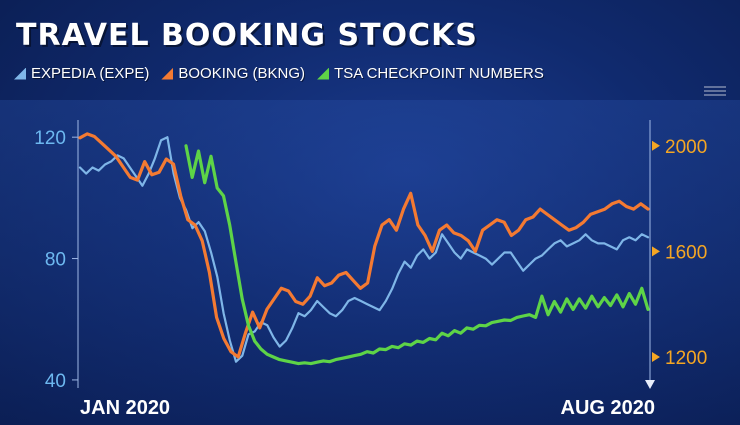  What do you see at coordinates (650, 384) in the screenshot?
I see `axis-arrow-icon` at bounding box center [650, 384].